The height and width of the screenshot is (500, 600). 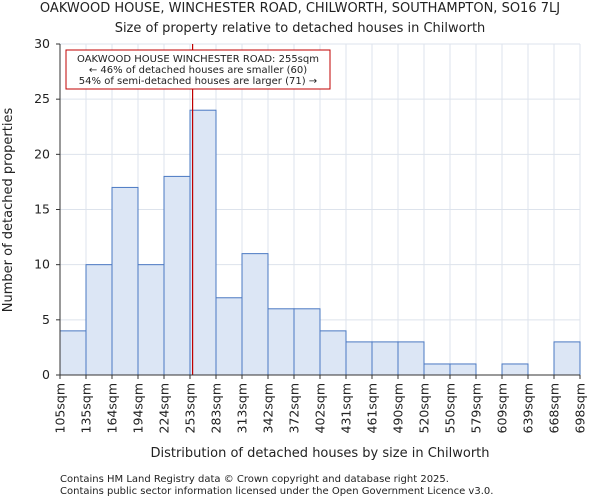 What do you see at coordinates (46, 374) in the screenshot?
I see `y-tick-label-0: 0` at bounding box center [46, 374].